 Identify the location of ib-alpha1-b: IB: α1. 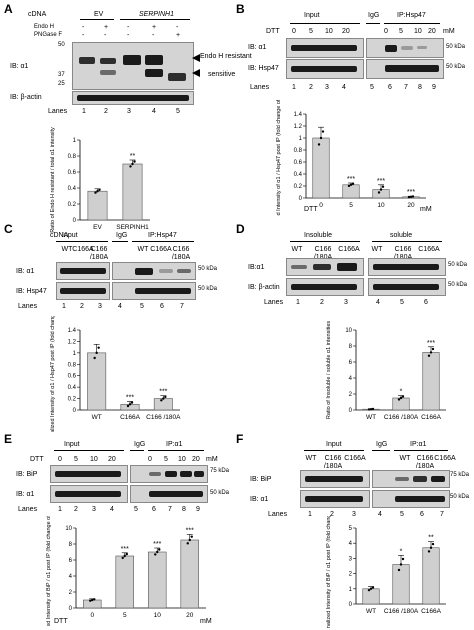
(257, 47).